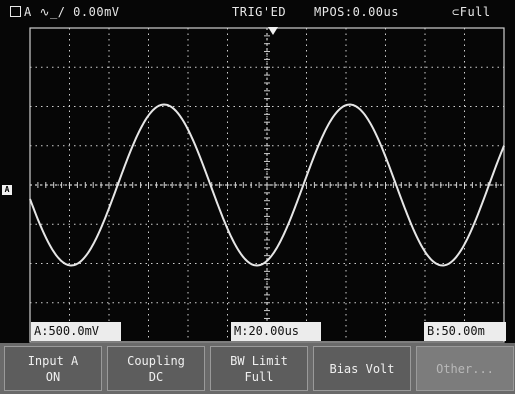  I want to click on channel-ground-marker: A, so click(7, 190).